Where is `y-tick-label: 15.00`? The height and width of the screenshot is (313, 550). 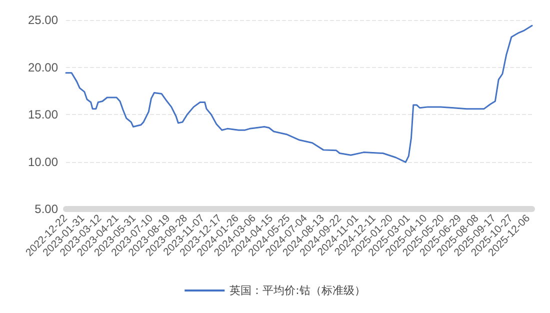 y-tick-label: 15.00 is located at coordinates (43, 115).